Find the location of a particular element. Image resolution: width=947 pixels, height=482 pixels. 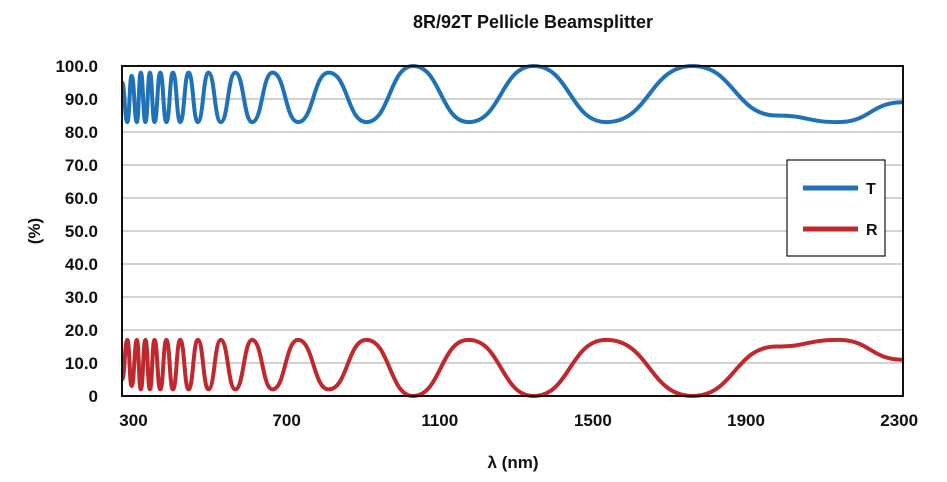

y-tick-label: 100.0 is located at coordinates (76, 66).